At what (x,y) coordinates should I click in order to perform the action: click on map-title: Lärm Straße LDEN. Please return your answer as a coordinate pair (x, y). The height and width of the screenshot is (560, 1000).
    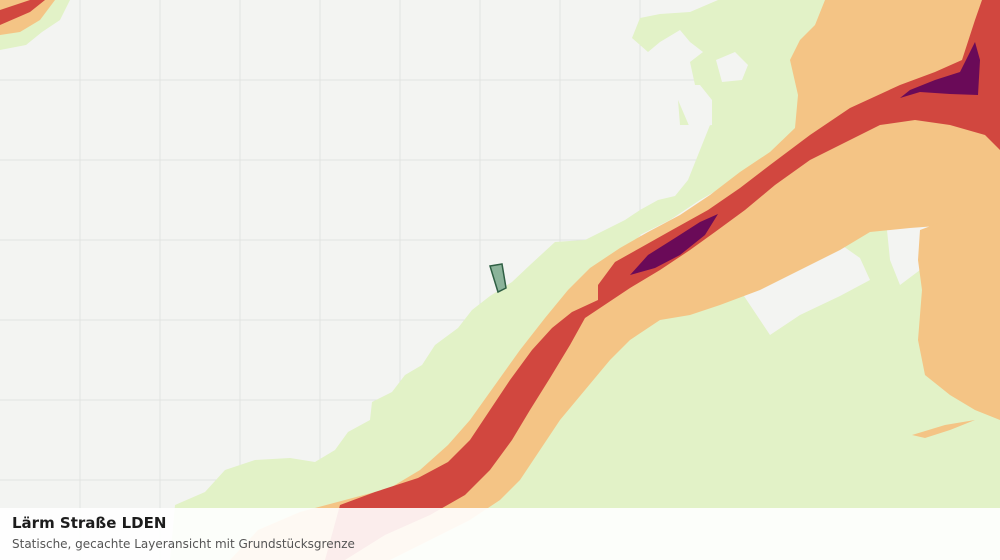
    Looking at the image, I should click on (89, 523).